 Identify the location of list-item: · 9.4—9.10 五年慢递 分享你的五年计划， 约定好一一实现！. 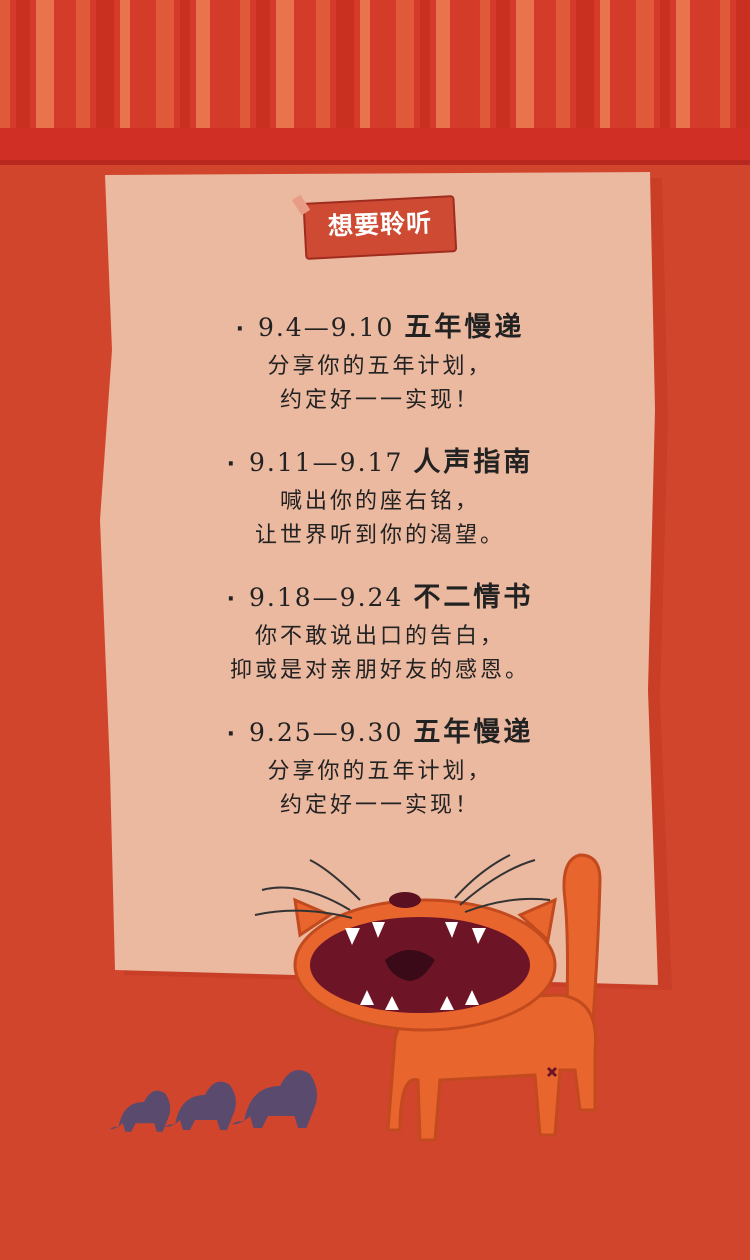
(380, 361).